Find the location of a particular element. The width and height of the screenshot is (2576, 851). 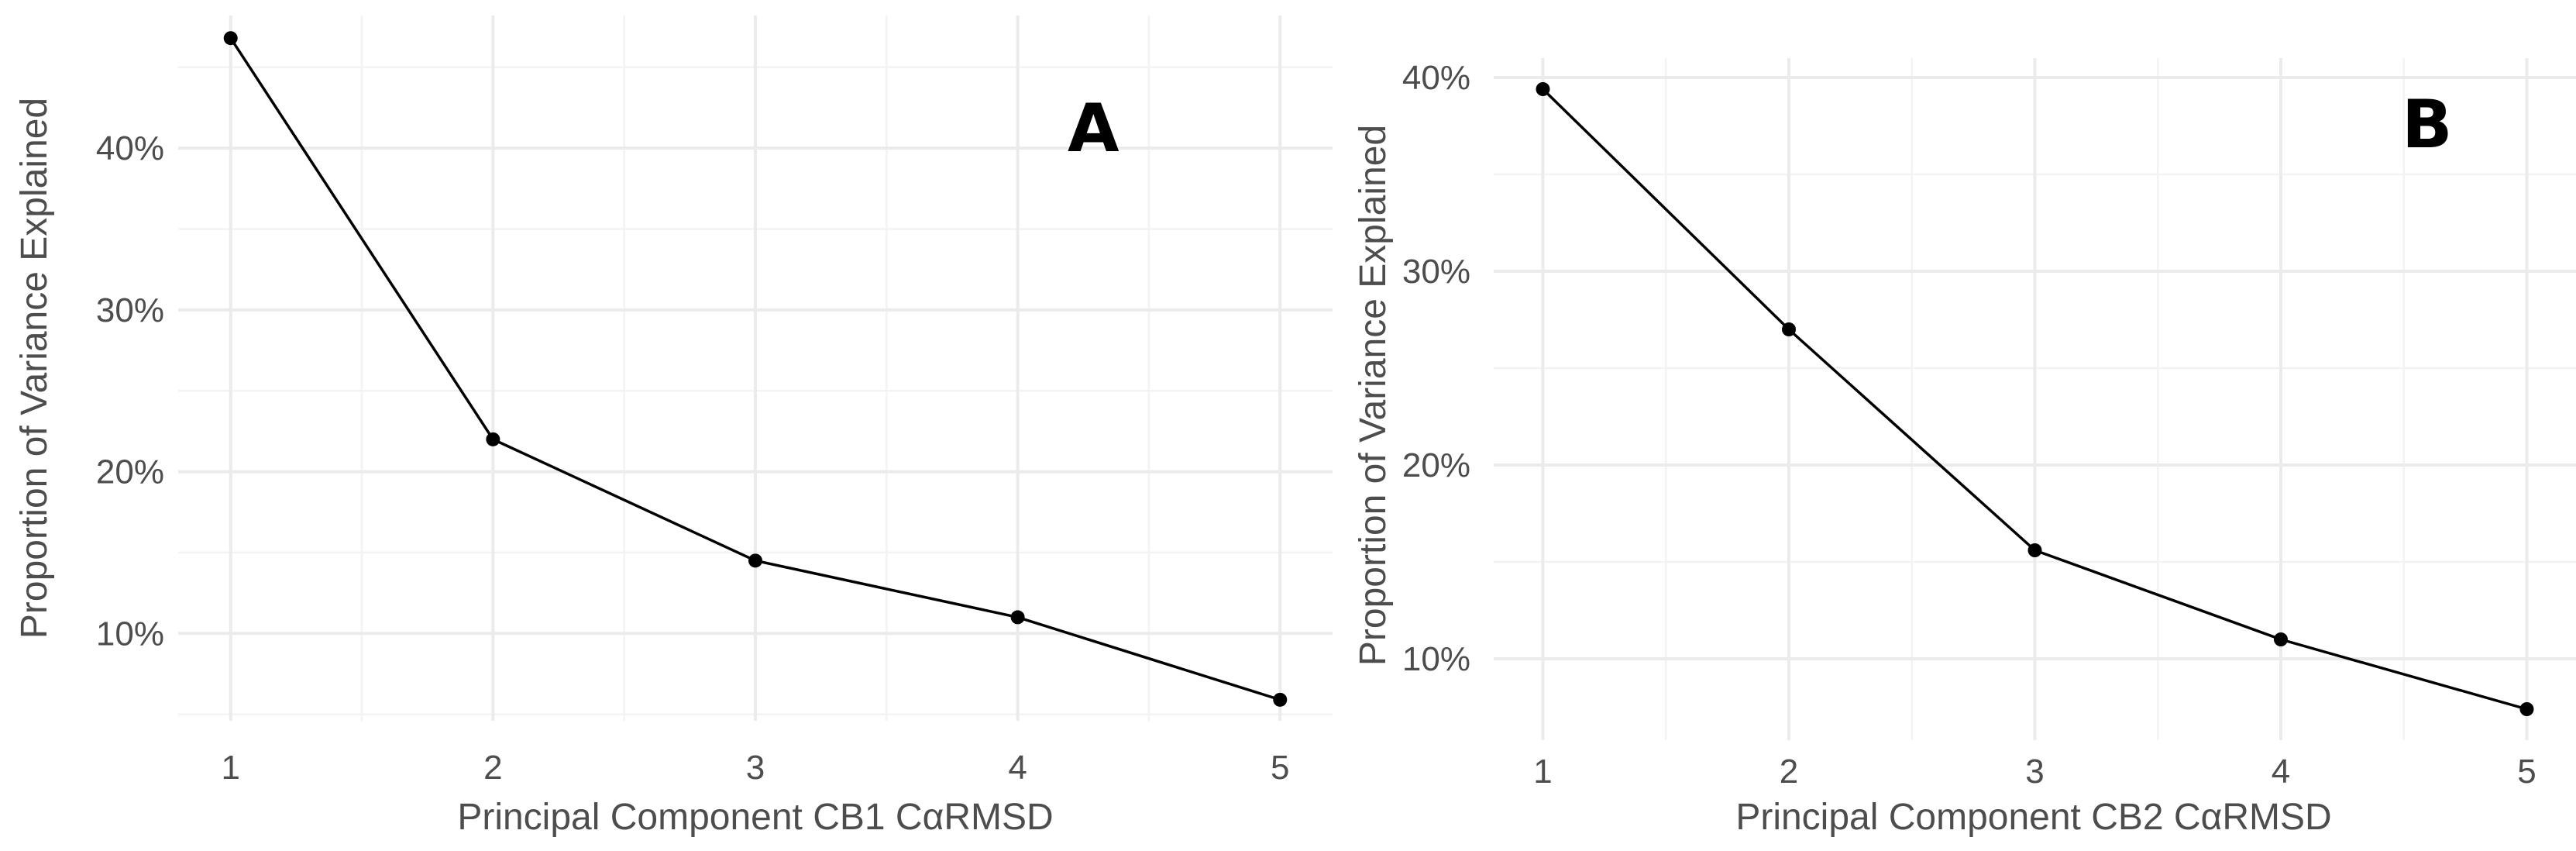

x-axis-title: Principal Component CB1 CαRMSD is located at coordinates (755, 817).